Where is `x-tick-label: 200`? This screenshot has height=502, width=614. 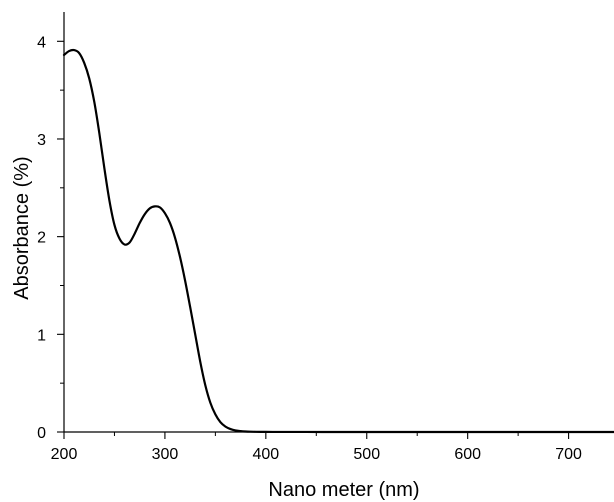
x-tick-label: 200 is located at coordinates (64, 454).